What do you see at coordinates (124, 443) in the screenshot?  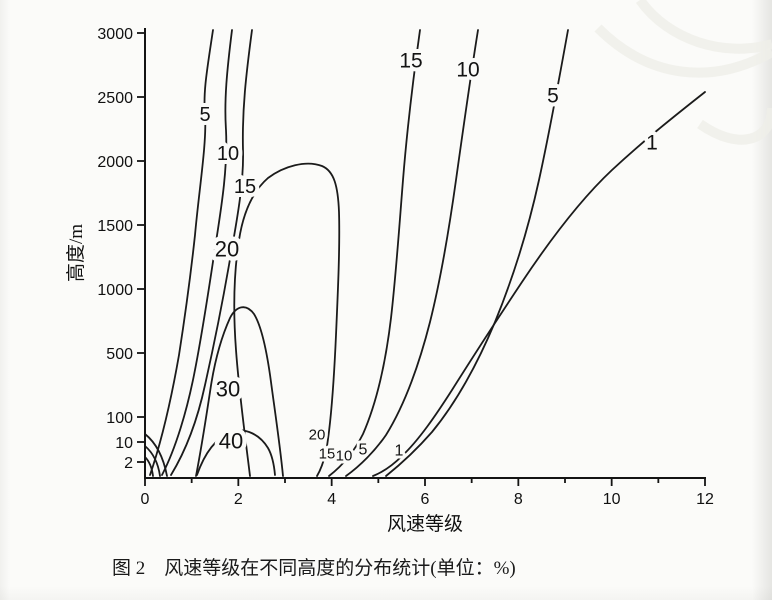 I see `y-tick-label: 10` at bounding box center [124, 443].